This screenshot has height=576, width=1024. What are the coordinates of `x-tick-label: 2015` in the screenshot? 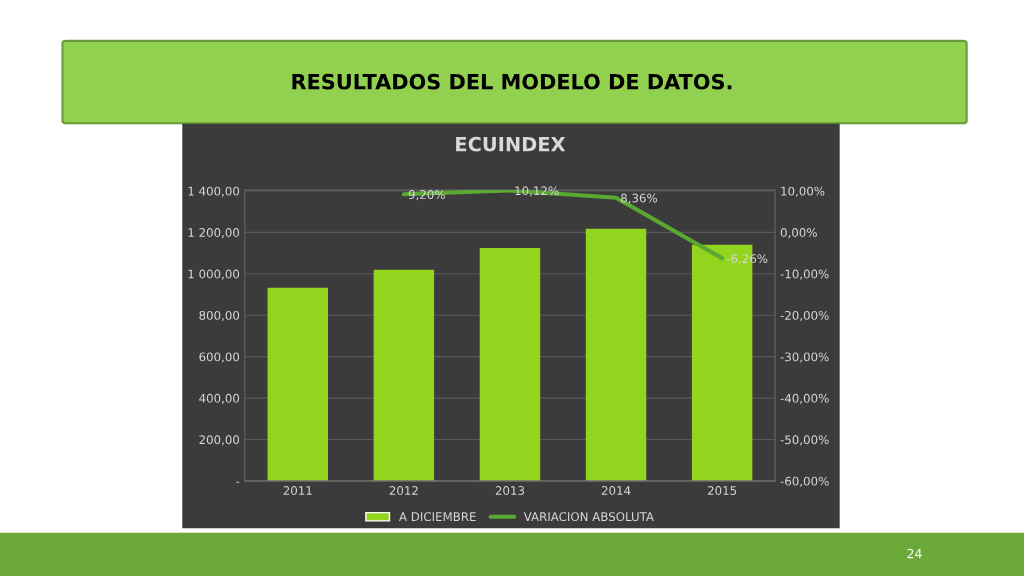 It's located at (722, 490).